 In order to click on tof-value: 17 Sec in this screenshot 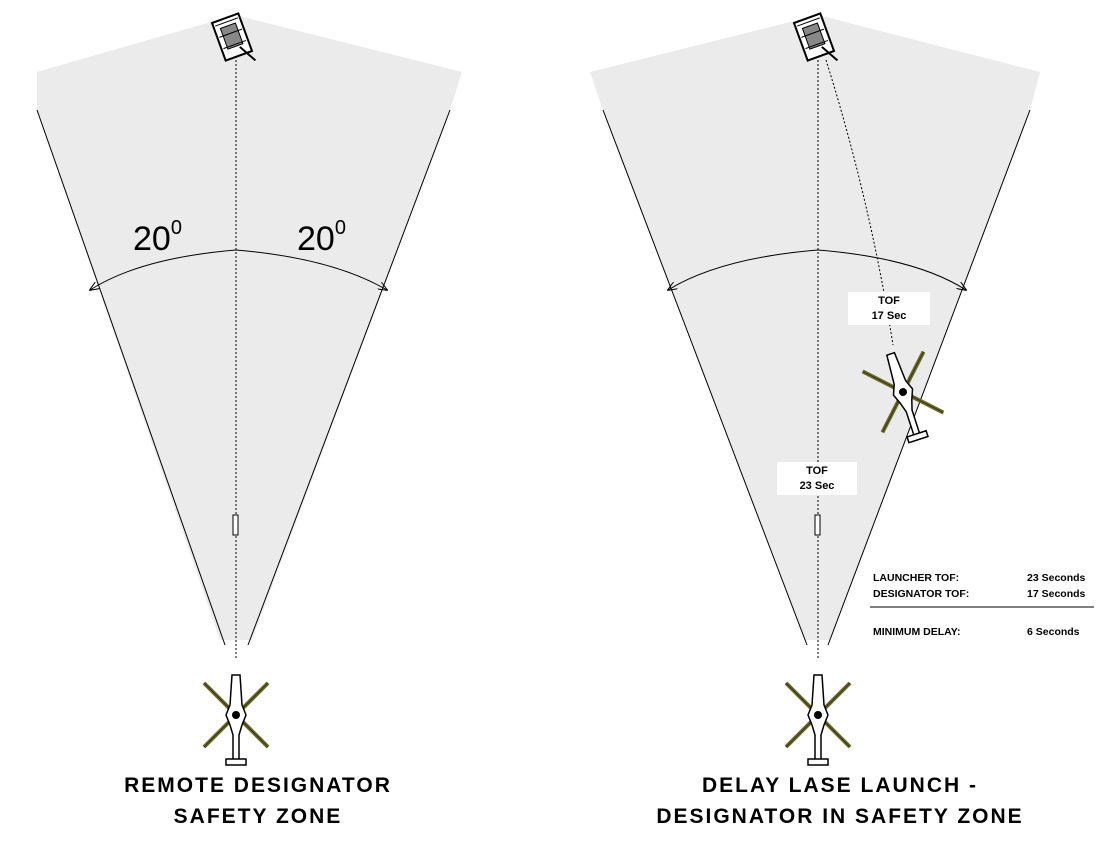, I will do `click(889, 316)`.